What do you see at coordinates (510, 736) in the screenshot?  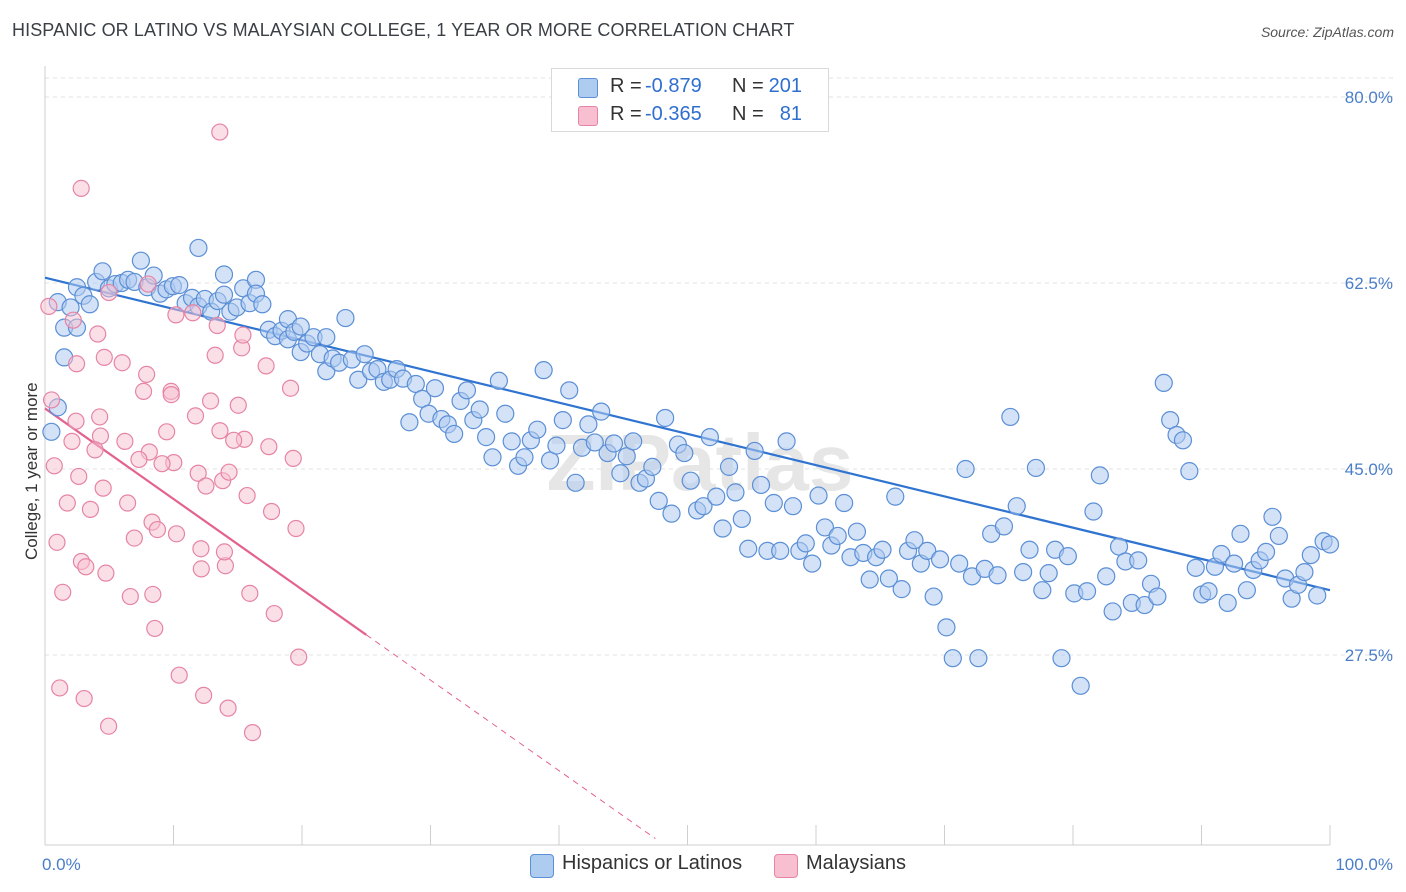 I see `malaysian-trend-extension` at bounding box center [510, 736].